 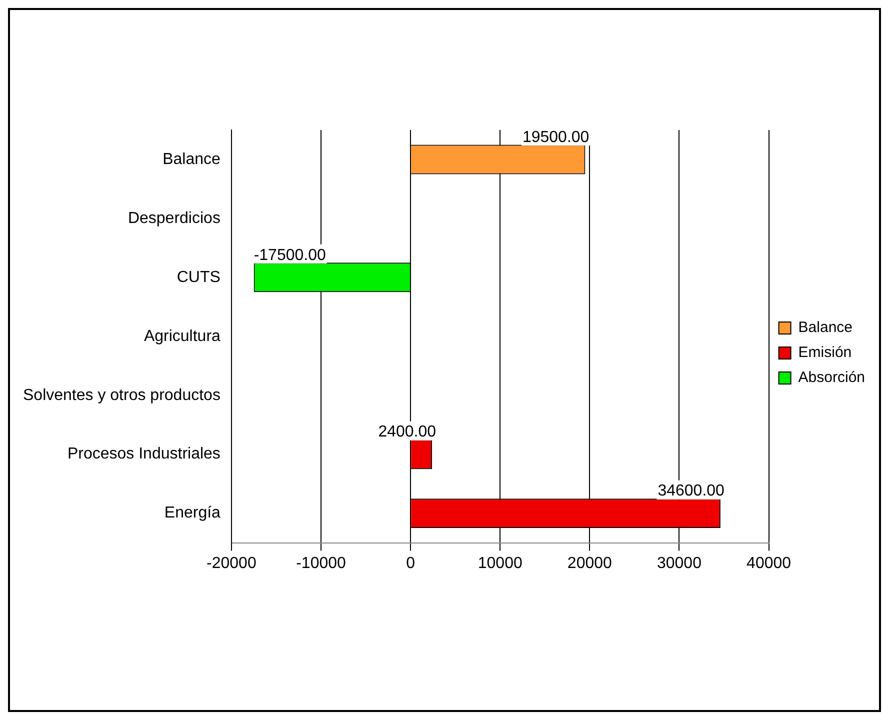 I want to click on data-label: 34600.00, so click(x=691, y=491).